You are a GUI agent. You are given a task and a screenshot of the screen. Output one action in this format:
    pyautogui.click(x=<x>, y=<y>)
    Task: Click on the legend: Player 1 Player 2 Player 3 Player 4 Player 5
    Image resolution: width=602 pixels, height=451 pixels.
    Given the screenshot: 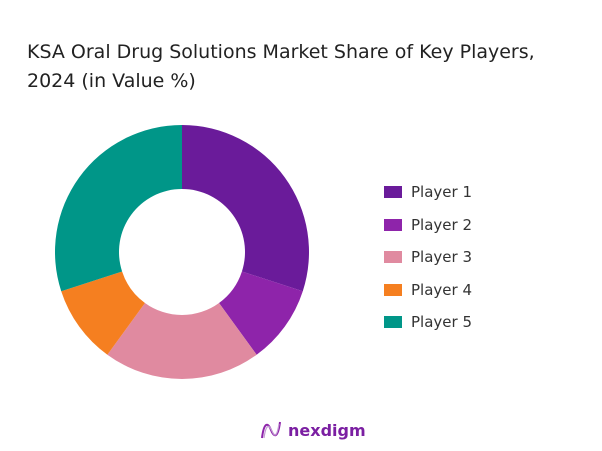 What is the action you would take?
    pyautogui.click(x=428, y=257)
    